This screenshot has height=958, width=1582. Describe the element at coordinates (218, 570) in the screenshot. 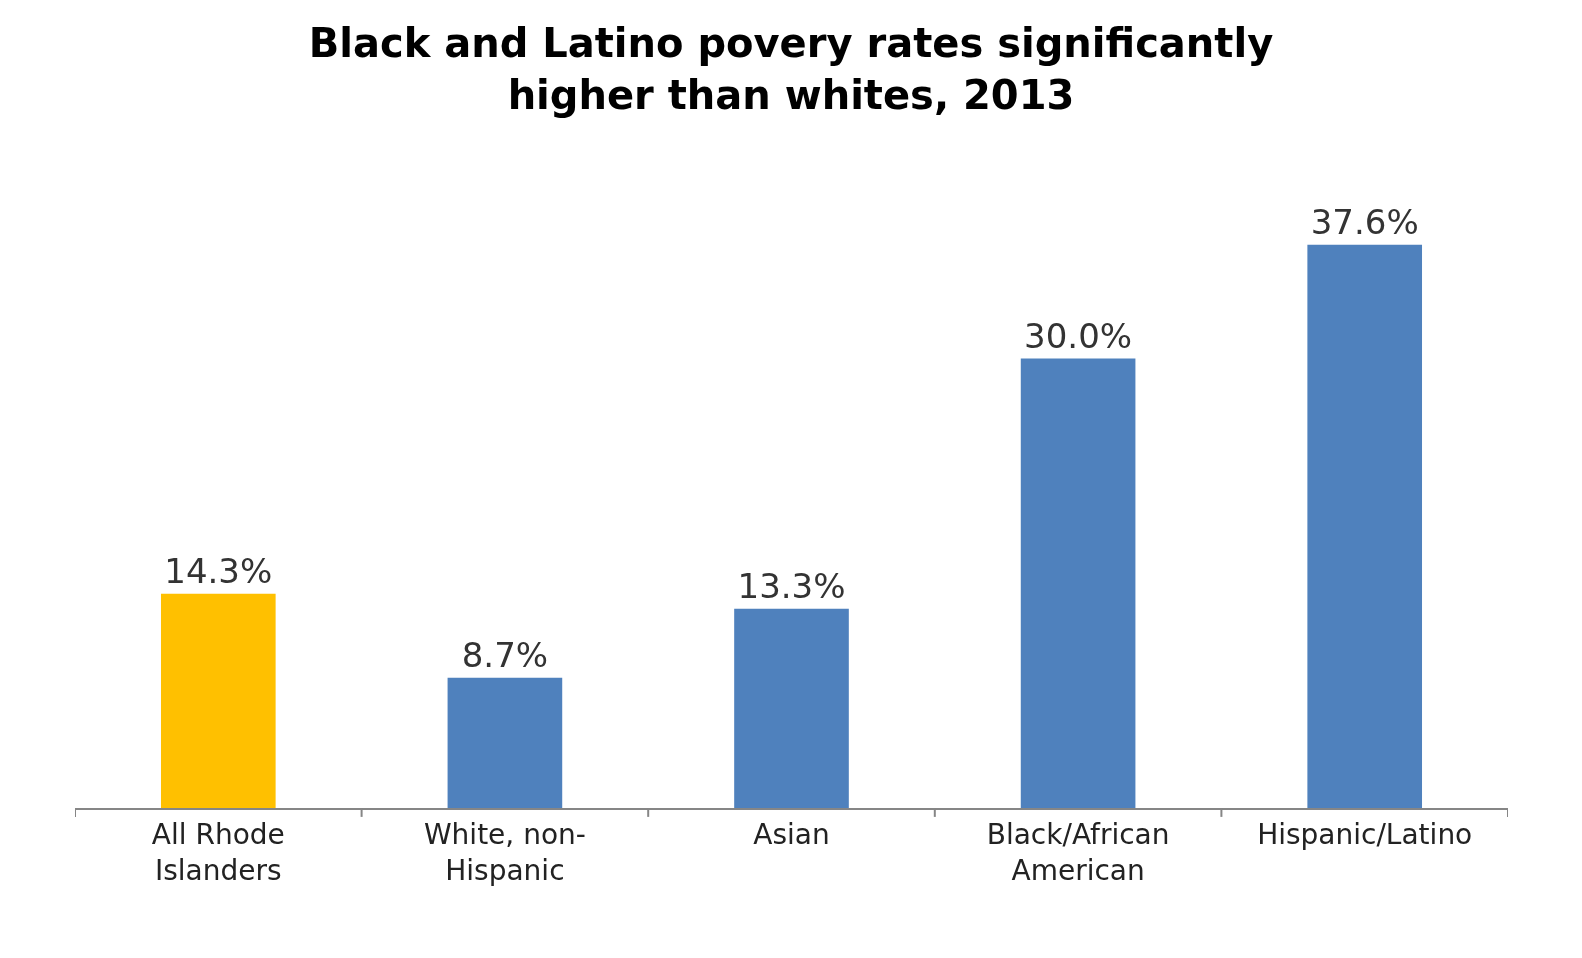

I see `data-label: 14.3%` at that location.